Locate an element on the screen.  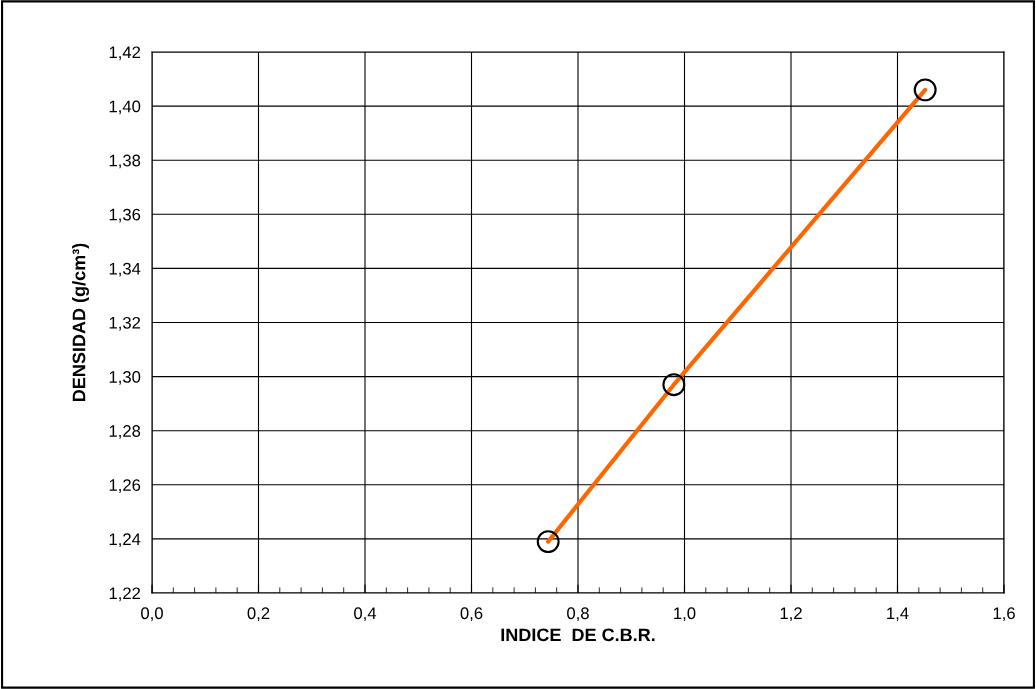
x-tick-label: 0,6 is located at coordinates (471, 614).